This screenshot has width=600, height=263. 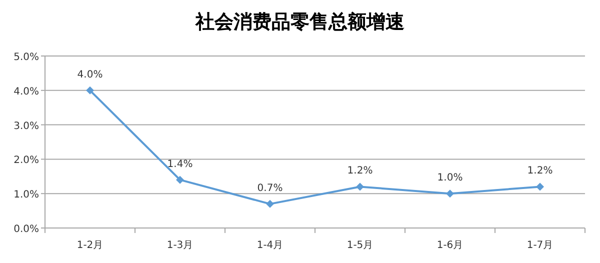 I want to click on y-tick-label: 3.0%, so click(x=26, y=126).